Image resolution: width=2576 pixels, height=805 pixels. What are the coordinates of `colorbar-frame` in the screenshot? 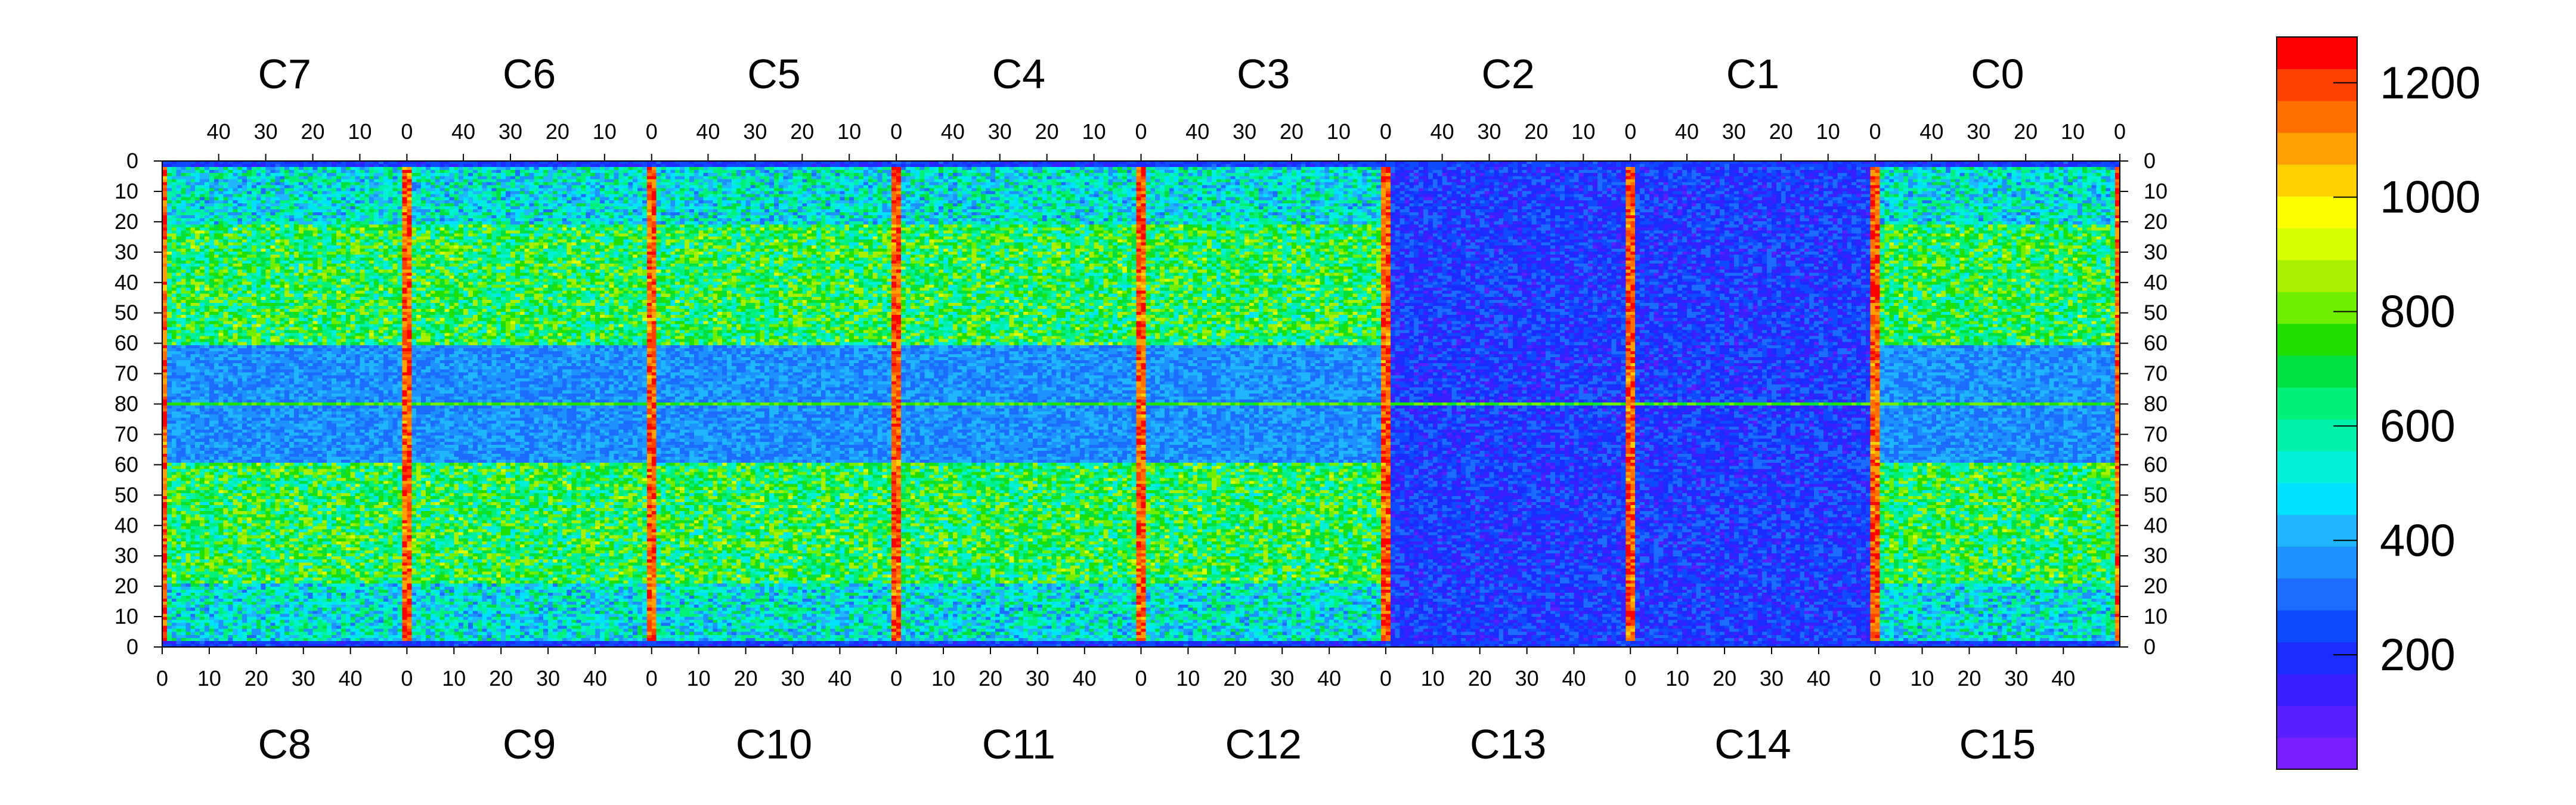 It's located at (2317, 403).